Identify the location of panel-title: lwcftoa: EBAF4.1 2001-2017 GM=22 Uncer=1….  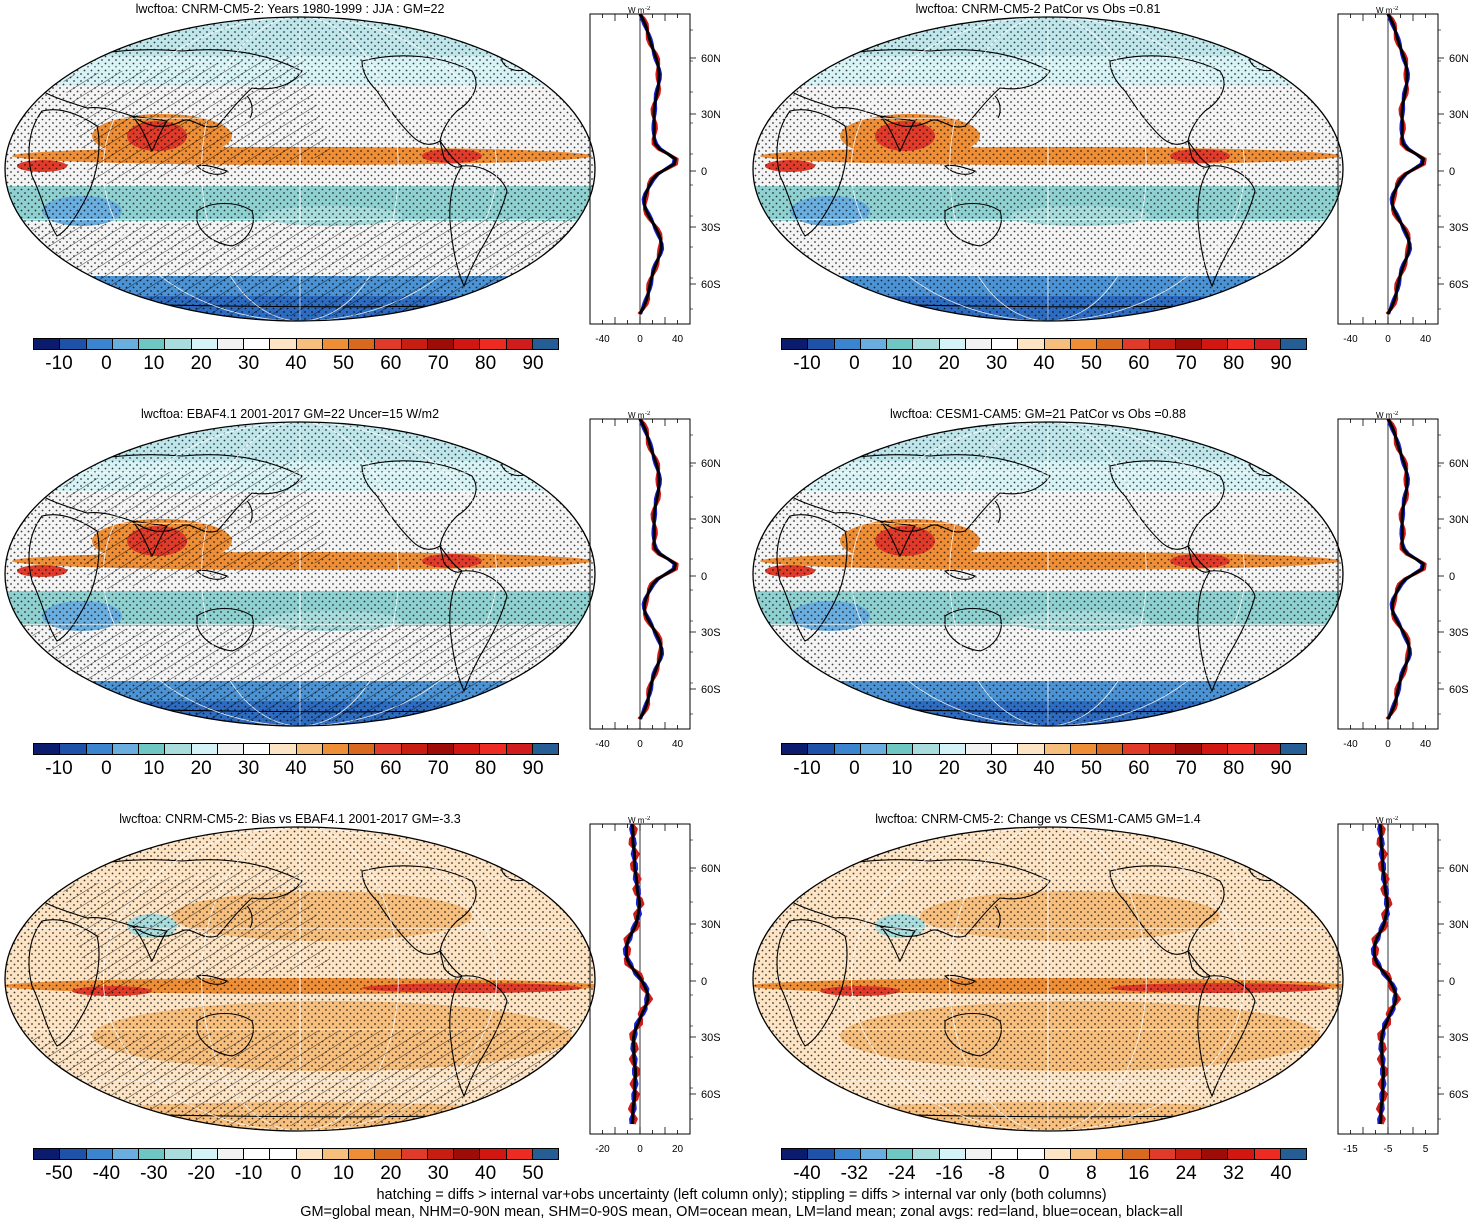
(290, 414).